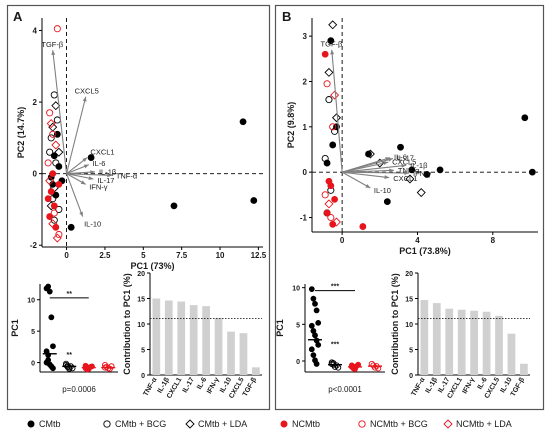  What do you see at coordinates (190, 424) in the screenshot?
I see `legend-marker` at bounding box center [190, 424].